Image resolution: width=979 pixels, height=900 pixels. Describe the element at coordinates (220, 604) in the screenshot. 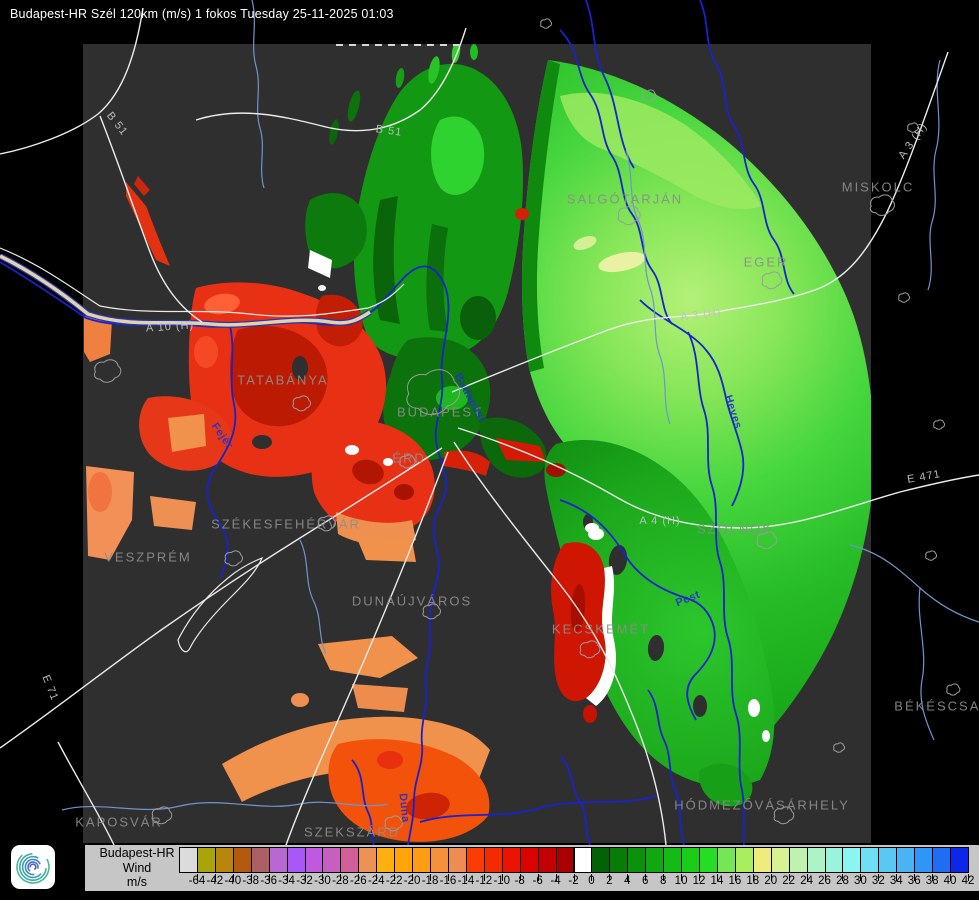

I see `lake-balaton-outline` at that location.